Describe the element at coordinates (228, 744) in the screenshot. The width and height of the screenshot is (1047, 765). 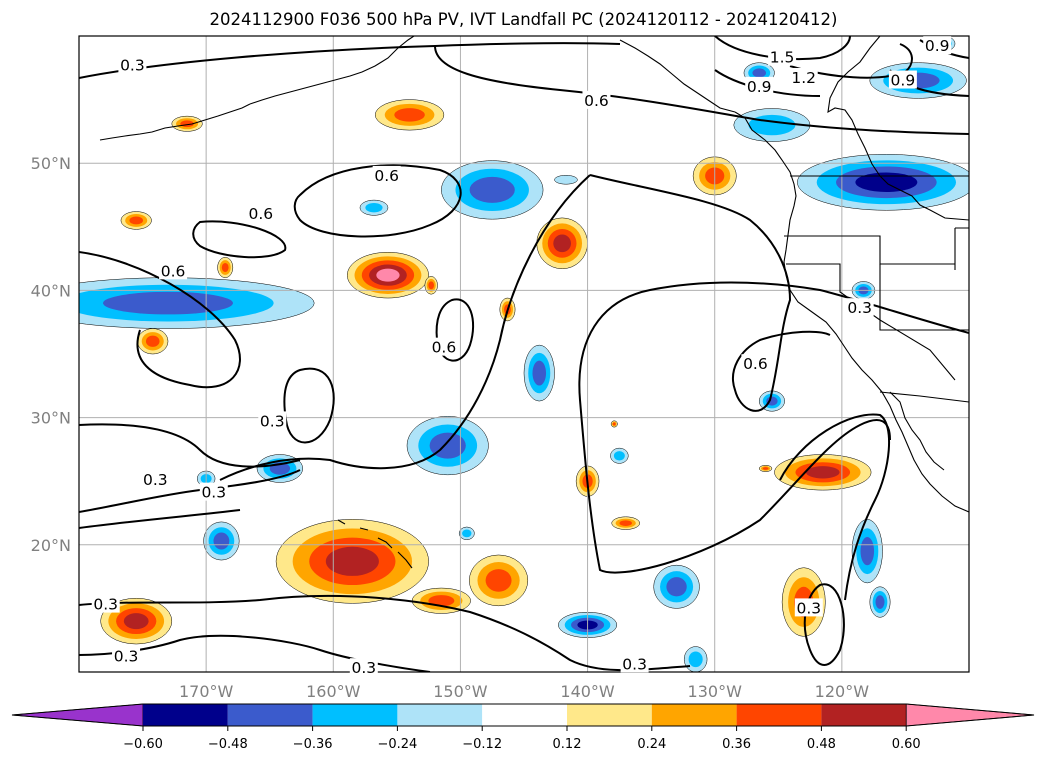
I see `colorbar-tick-label: −0.48` at that location.